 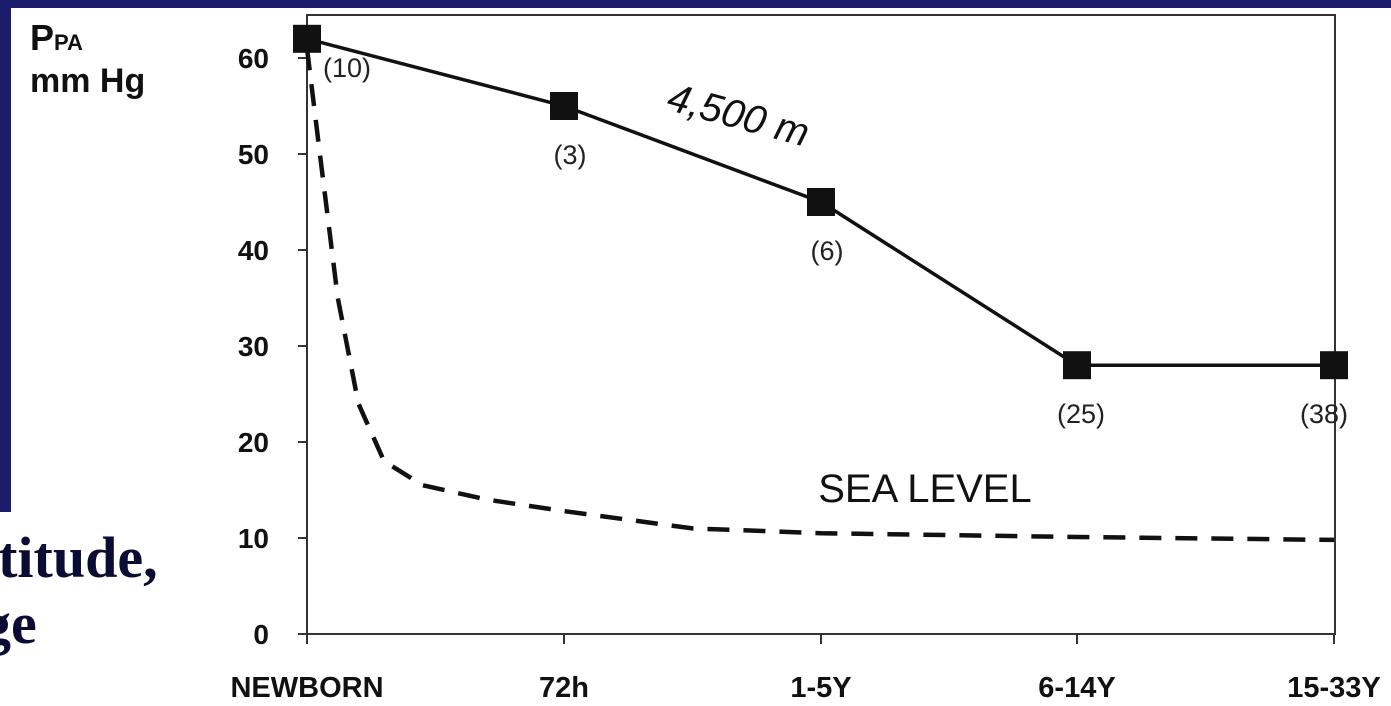 What do you see at coordinates (1081, 414) in the screenshot?
I see `sample-count-label: (25)` at bounding box center [1081, 414].